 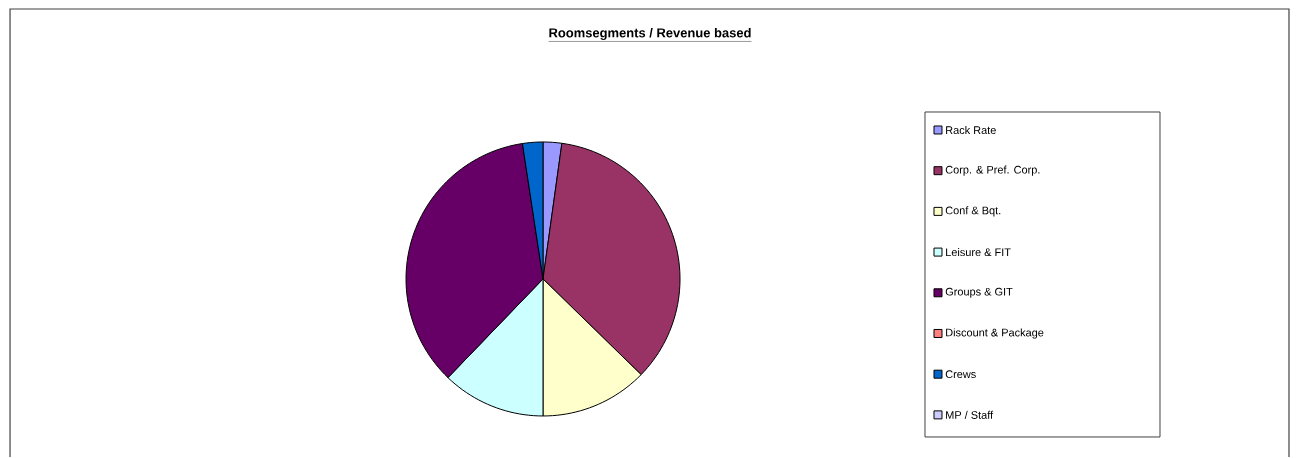 I want to click on legend-label: Groups & GIT, so click(x=979, y=293).